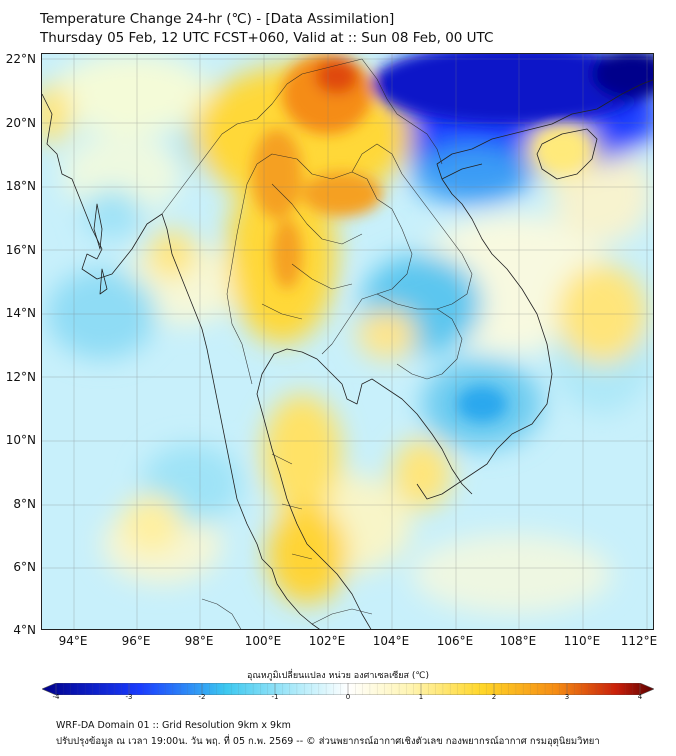 The image size is (676, 756). I want to click on lat-label: 18°N, so click(20, 186).